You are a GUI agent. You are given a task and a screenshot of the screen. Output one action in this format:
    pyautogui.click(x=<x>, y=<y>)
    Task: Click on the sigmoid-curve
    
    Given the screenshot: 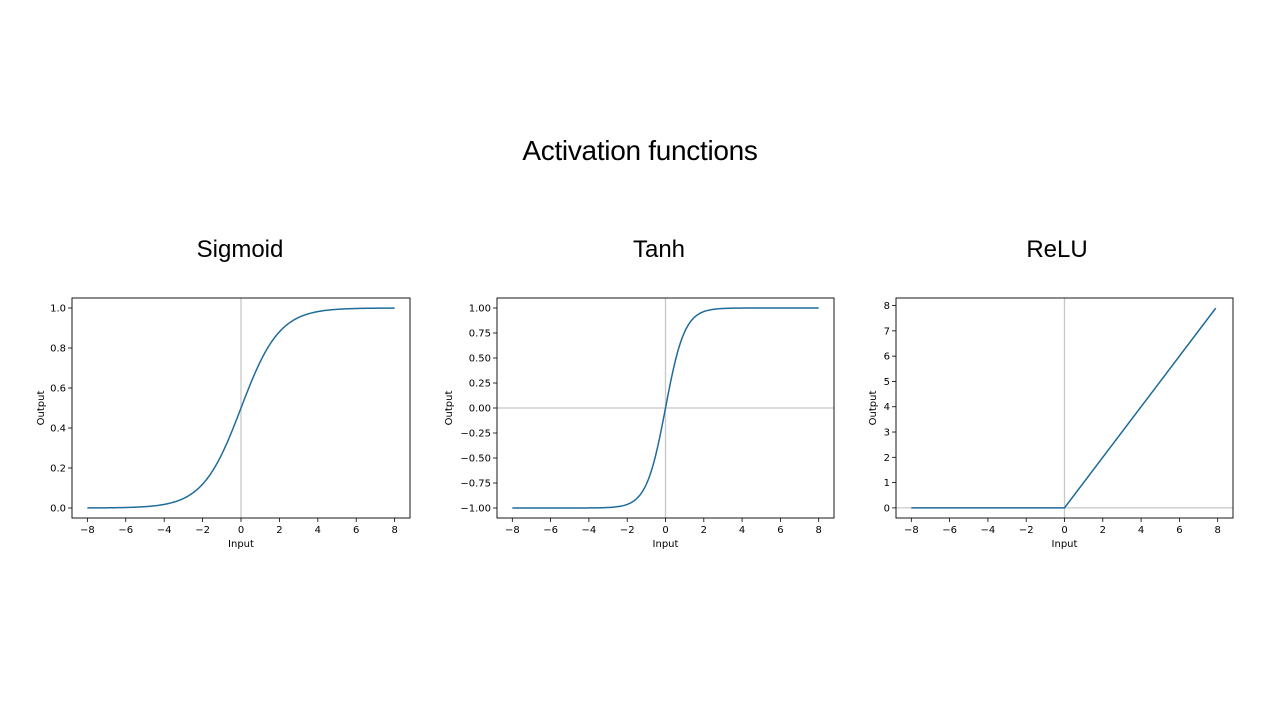 What is the action you would take?
    pyautogui.click(x=241, y=408)
    